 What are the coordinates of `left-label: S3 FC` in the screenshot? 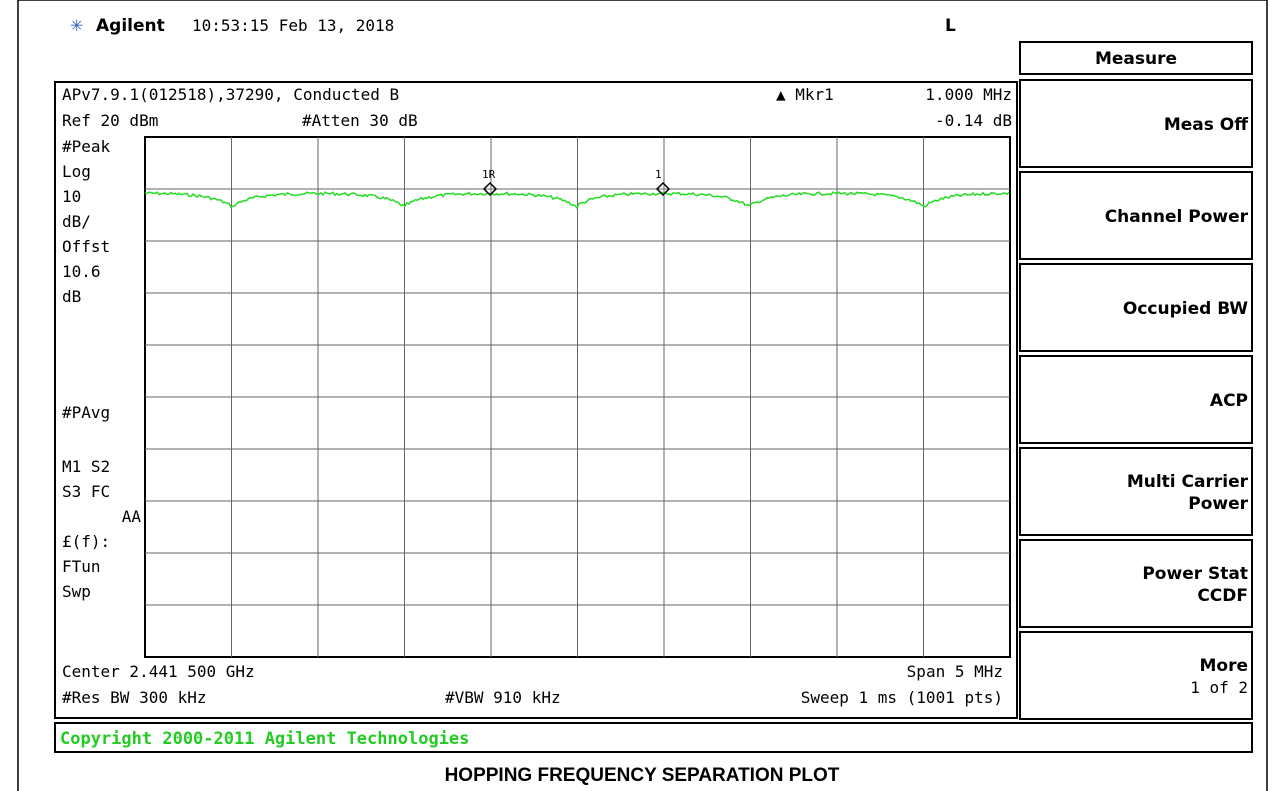 It's located at (86, 491).